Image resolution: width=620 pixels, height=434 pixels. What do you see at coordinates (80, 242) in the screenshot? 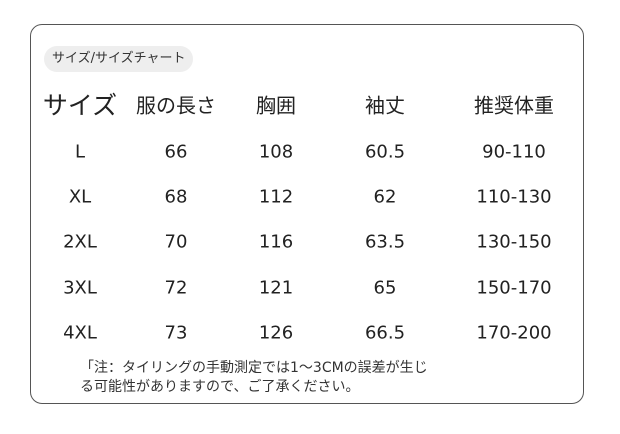
I see `table-cell: 2XL` at bounding box center [80, 242].